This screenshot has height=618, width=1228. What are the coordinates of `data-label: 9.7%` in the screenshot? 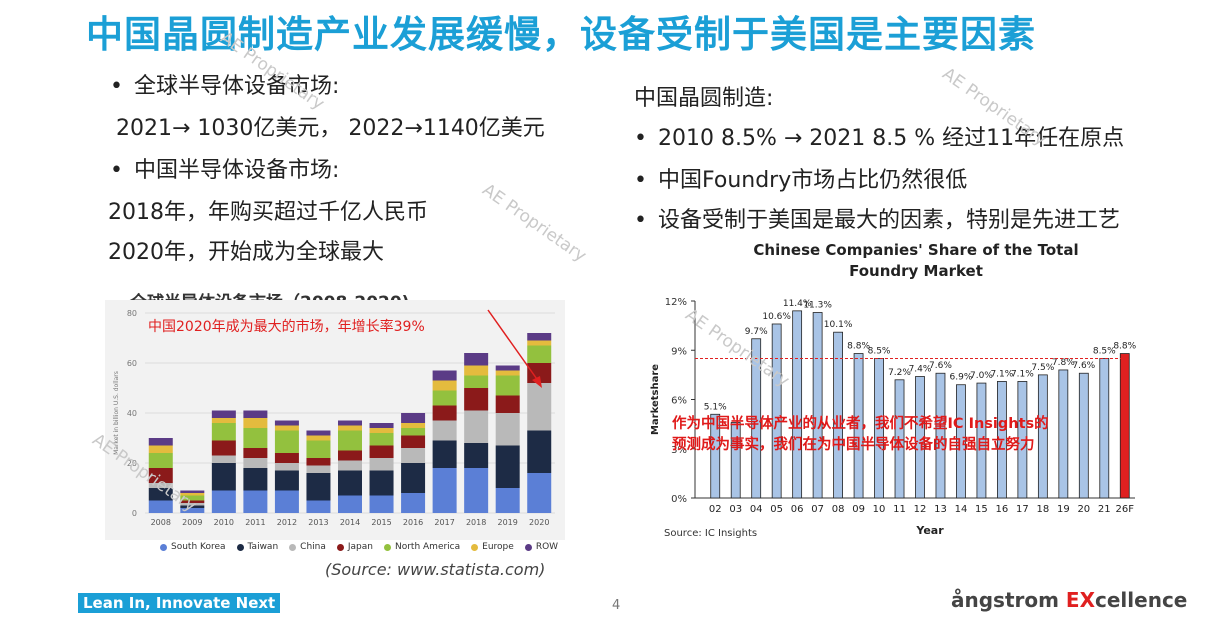 It's located at (756, 332).